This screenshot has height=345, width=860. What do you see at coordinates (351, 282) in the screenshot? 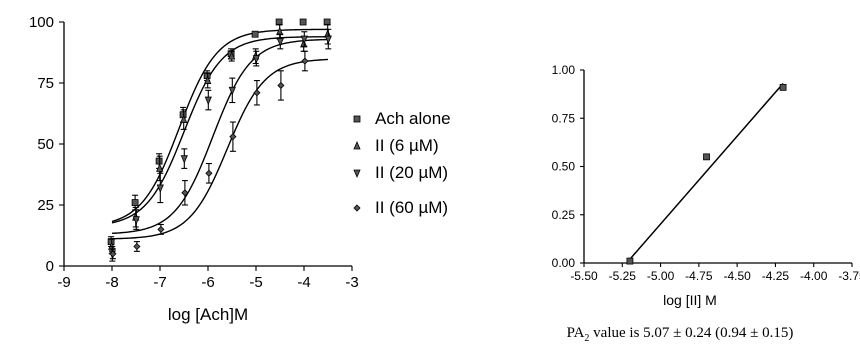
I see `left-x-tick-label: -3` at bounding box center [351, 282].